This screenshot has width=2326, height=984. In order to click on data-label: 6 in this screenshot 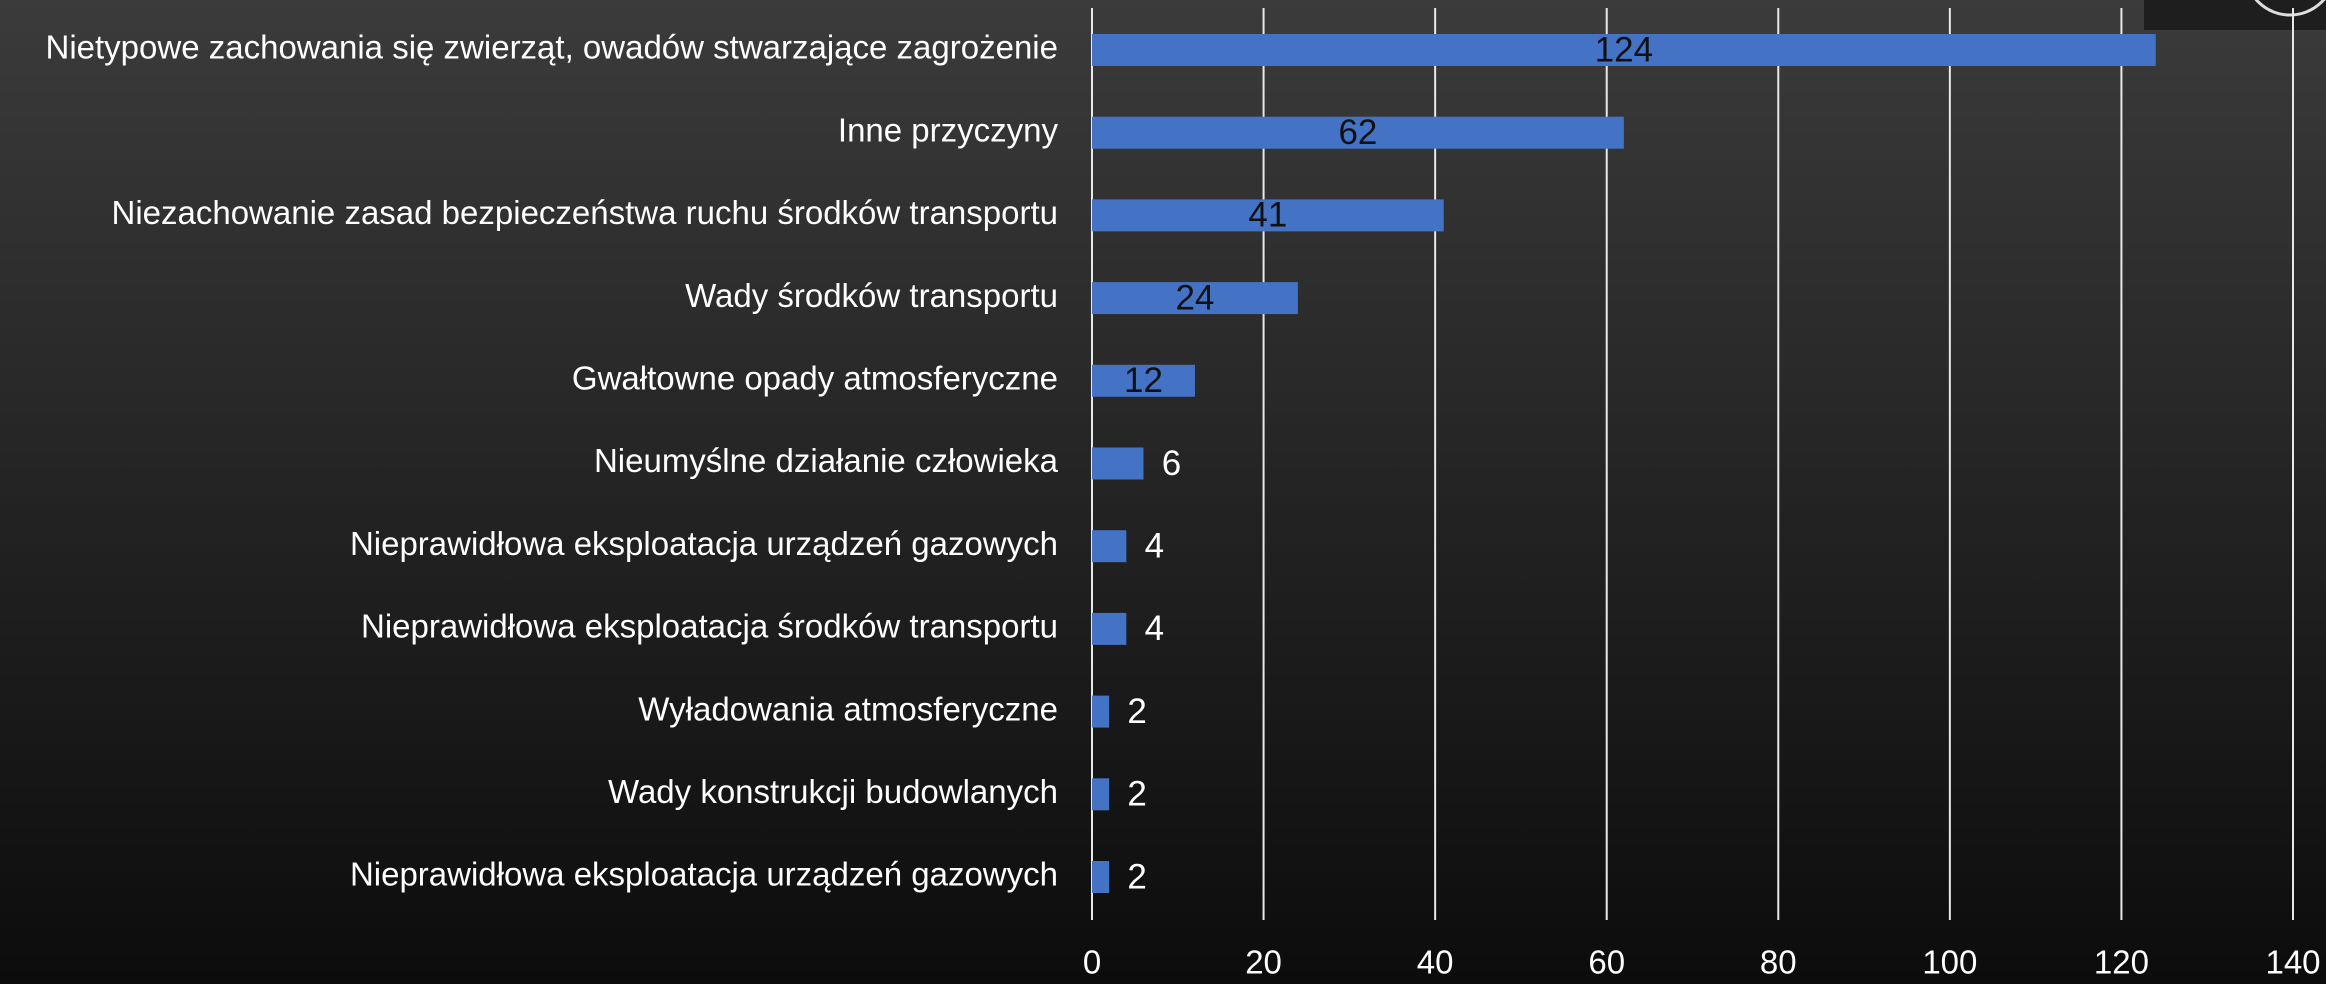, I will do `click(1171, 463)`.